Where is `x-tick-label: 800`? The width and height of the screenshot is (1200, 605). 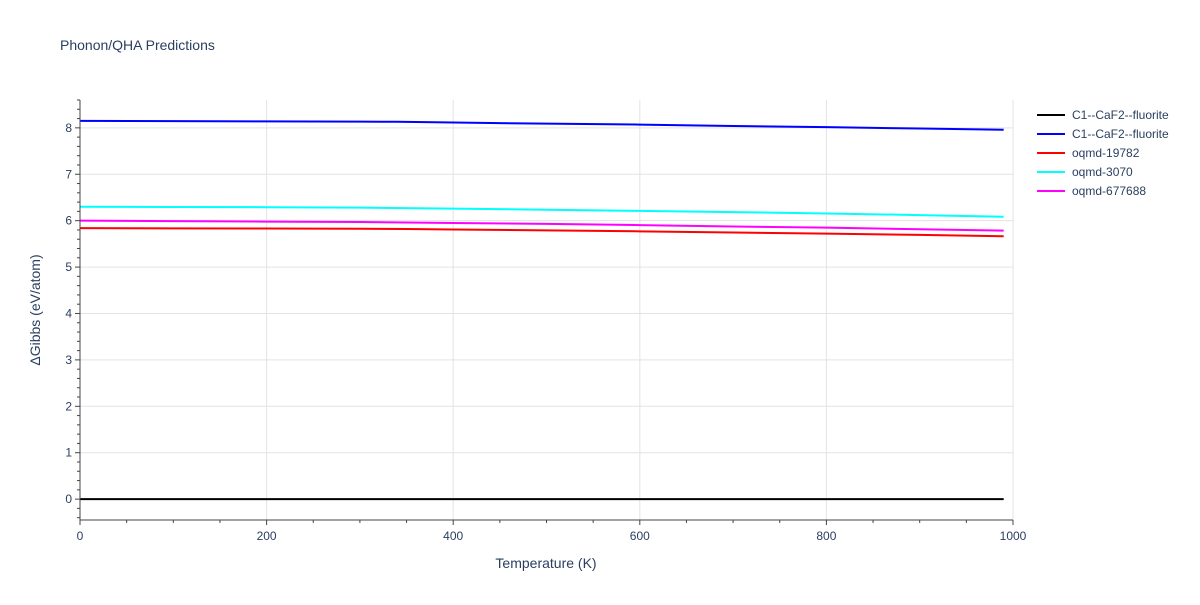
x-tick-label: 800 is located at coordinates (826, 536).